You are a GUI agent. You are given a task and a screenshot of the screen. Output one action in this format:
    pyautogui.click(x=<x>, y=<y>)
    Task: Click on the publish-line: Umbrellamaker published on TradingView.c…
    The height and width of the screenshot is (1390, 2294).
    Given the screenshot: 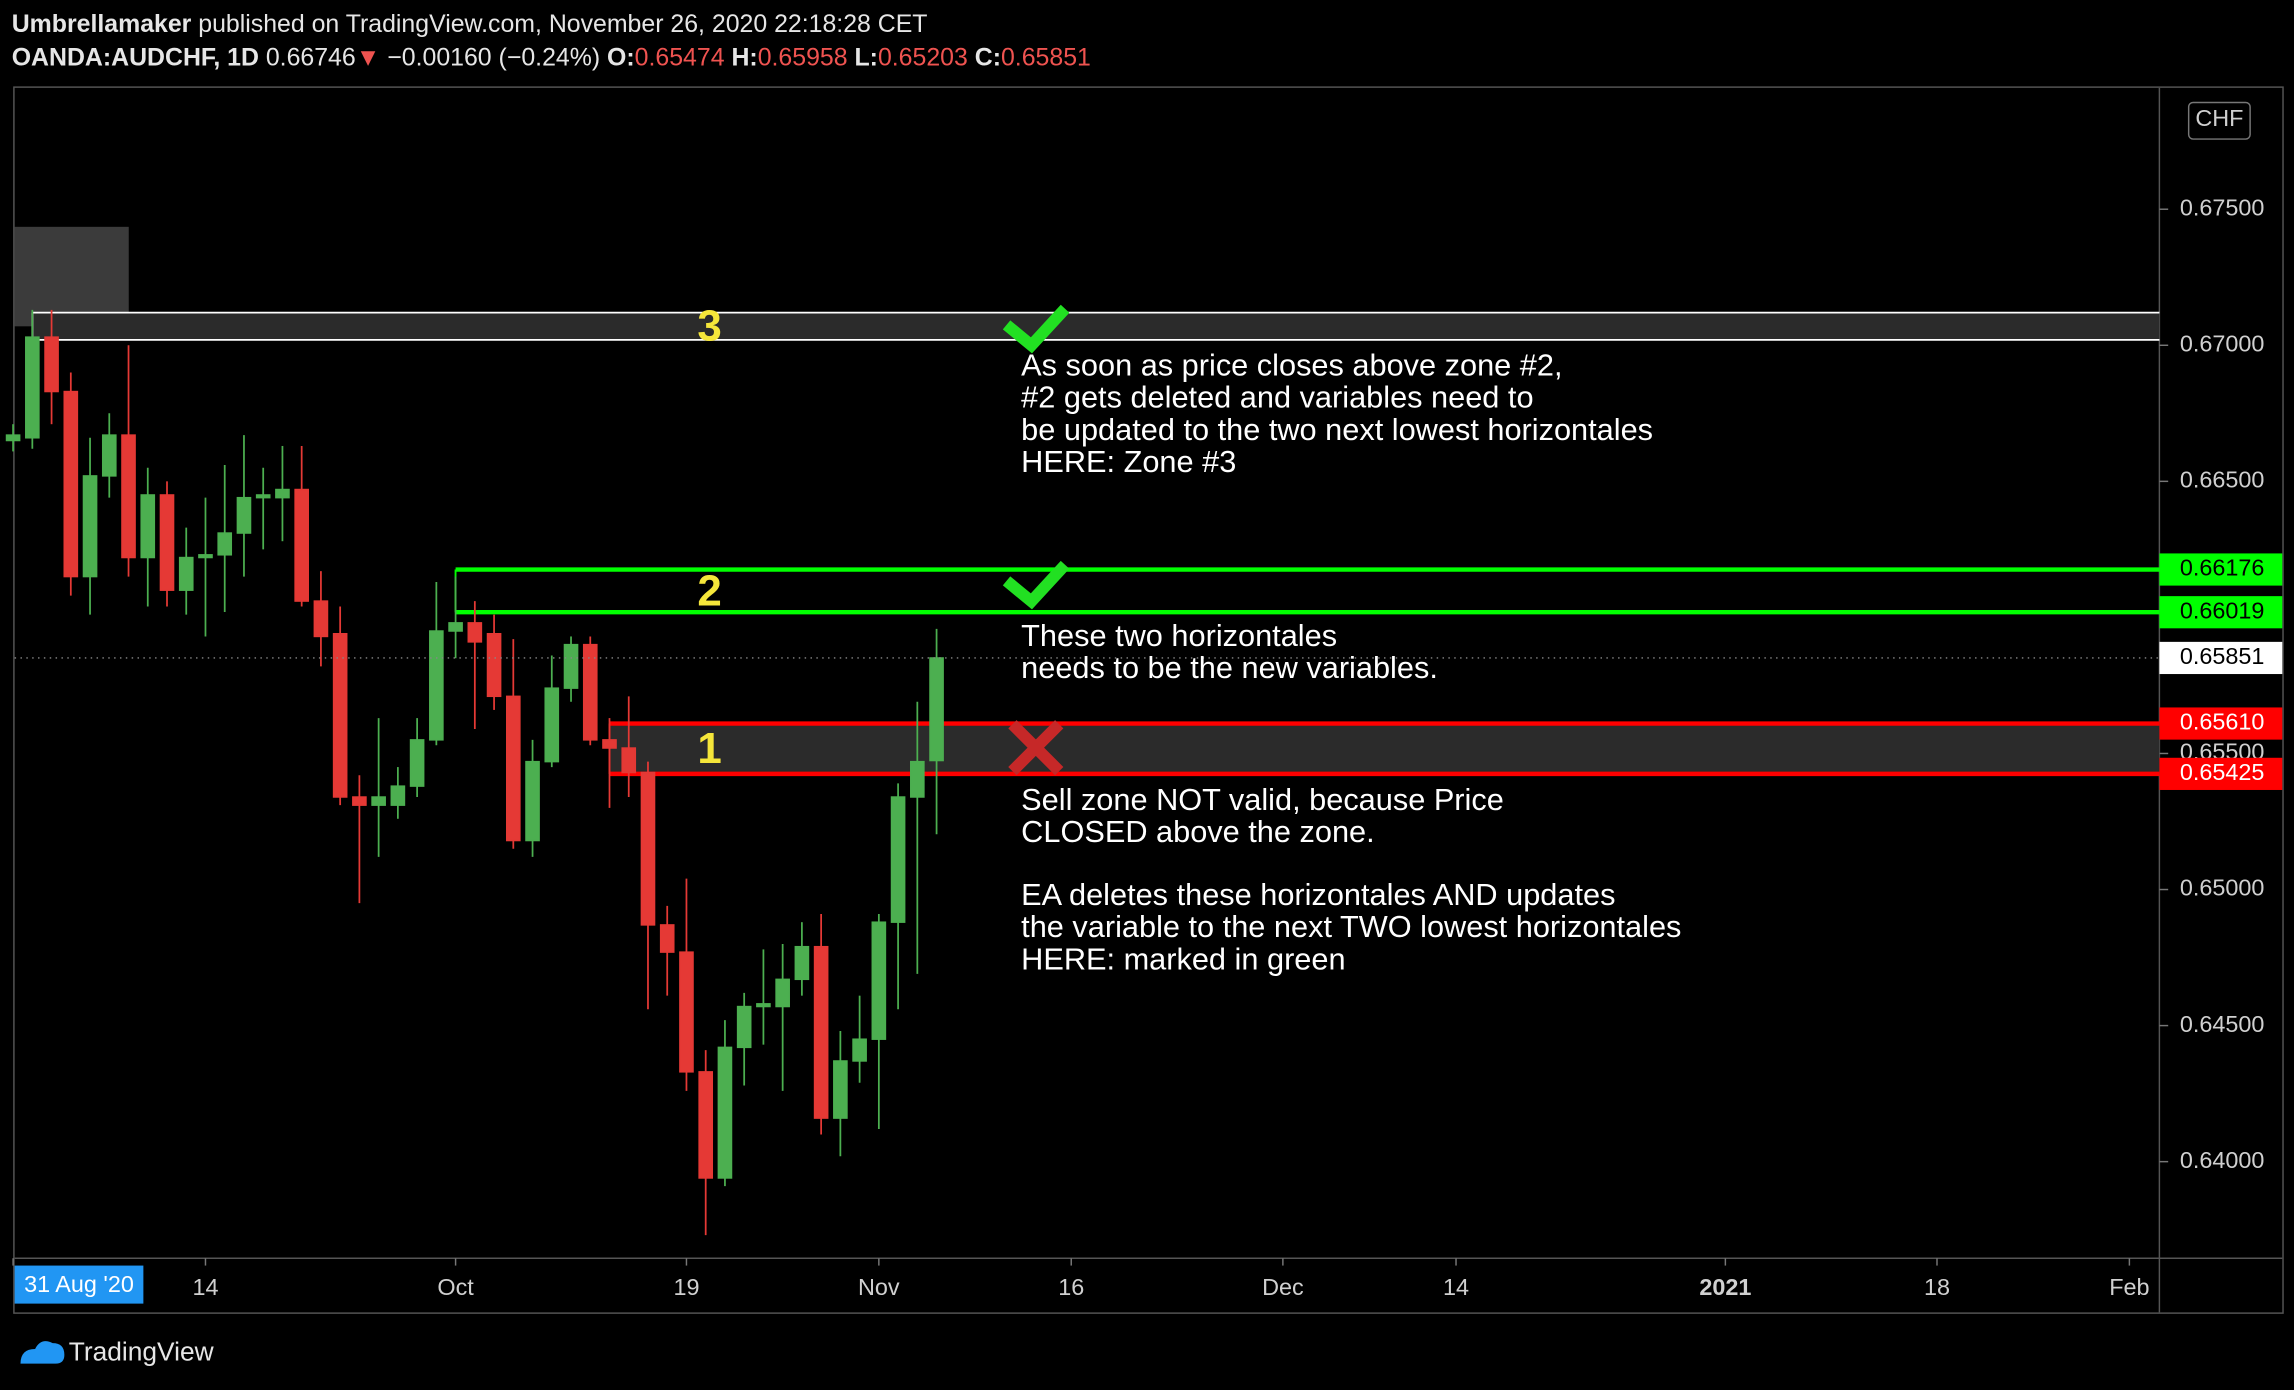 What is the action you would take?
    pyautogui.click(x=470, y=24)
    